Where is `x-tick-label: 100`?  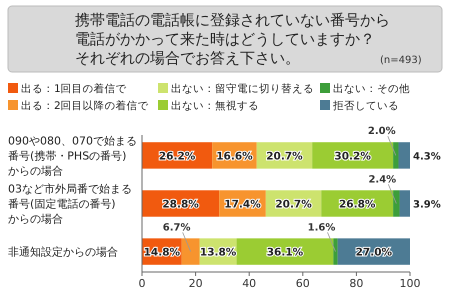
x-tick-label: 100 is located at coordinates (410, 283).